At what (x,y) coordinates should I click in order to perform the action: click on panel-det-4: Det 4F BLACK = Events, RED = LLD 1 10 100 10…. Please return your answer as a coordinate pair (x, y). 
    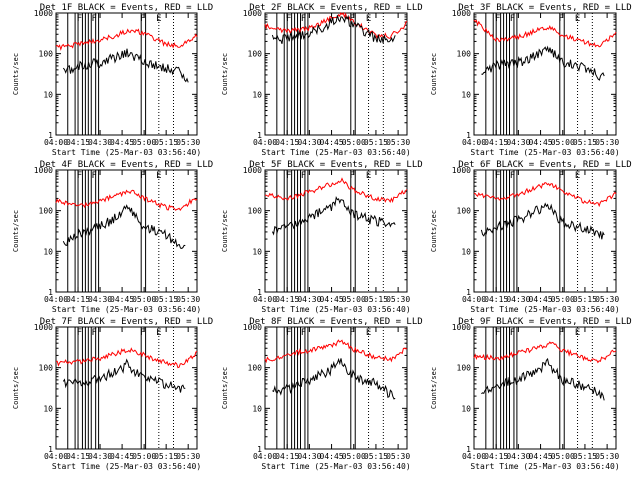
    Looking at the image, I should click on (112, 237).